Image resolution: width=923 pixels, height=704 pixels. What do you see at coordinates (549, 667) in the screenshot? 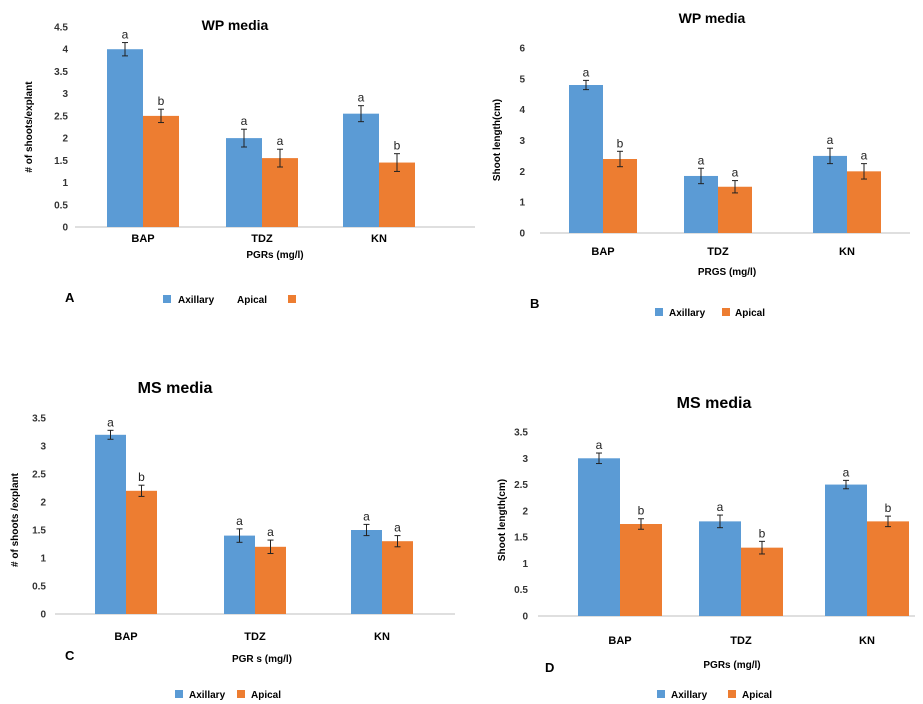
I see `panel-letter: D` at bounding box center [549, 667].